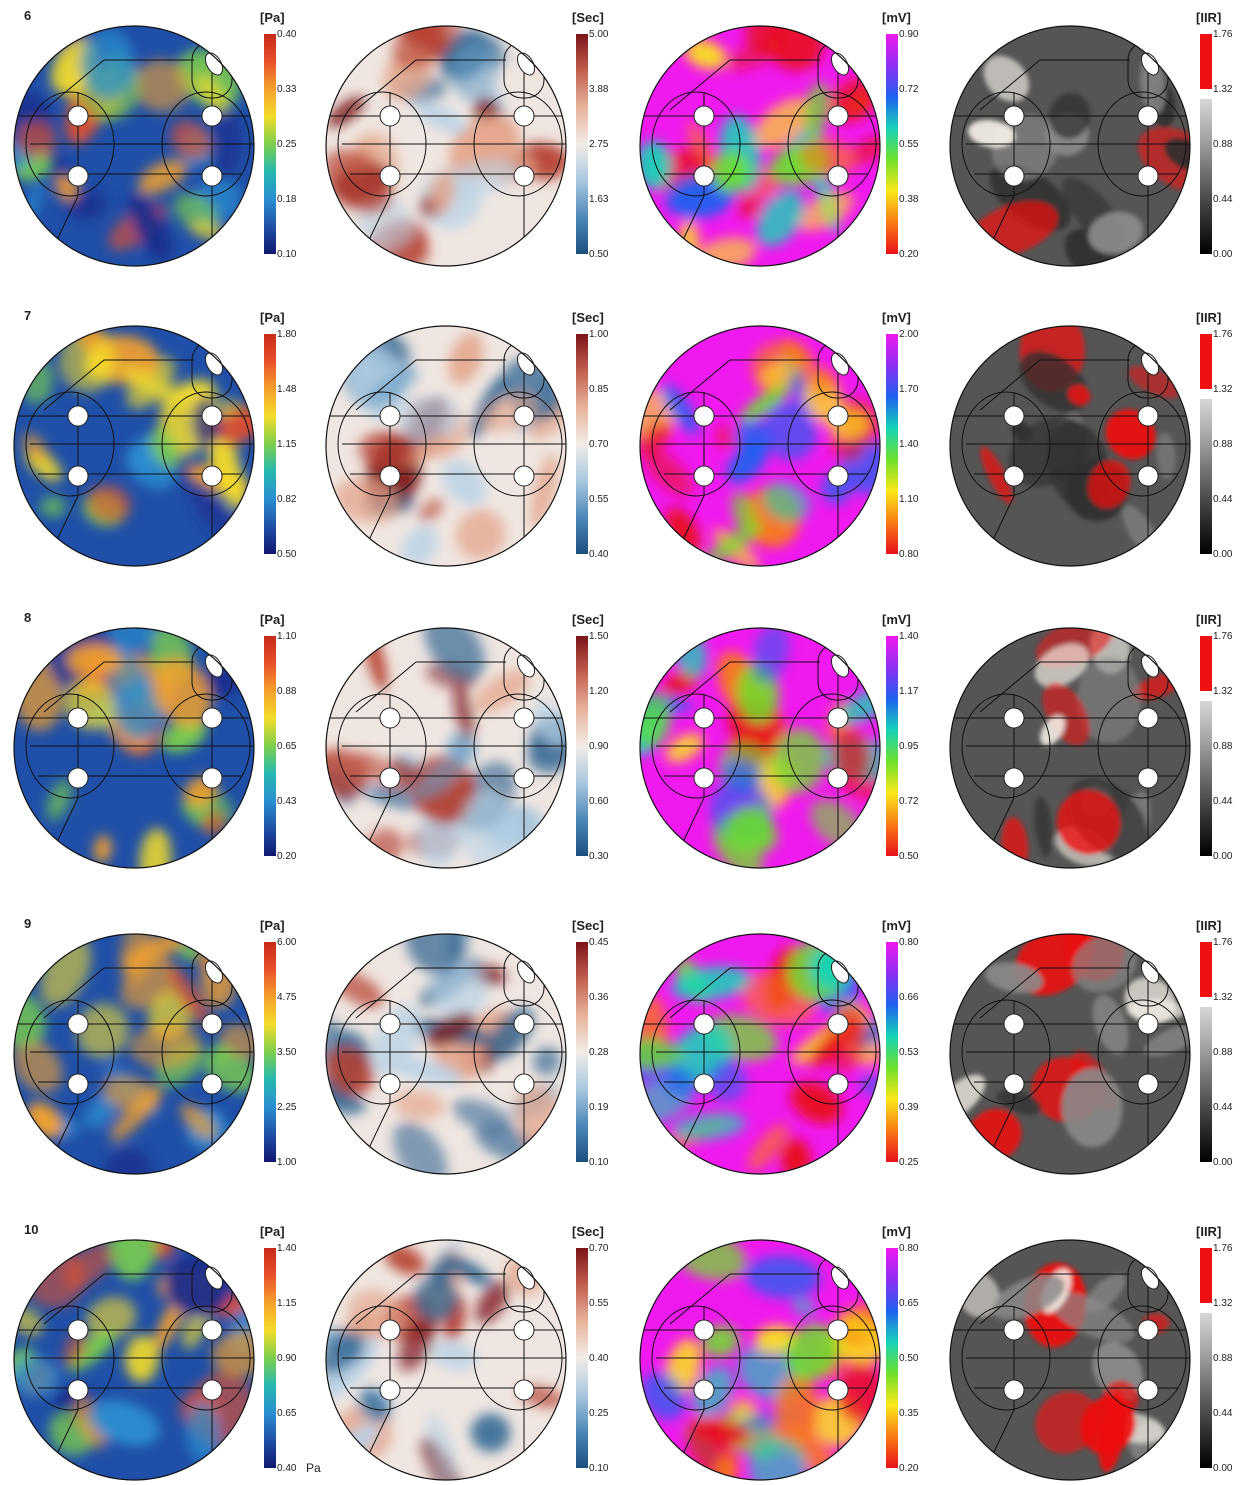 Image resolution: width=1245 pixels, height=1485 pixels. What do you see at coordinates (1091, 747) in the screenshot?
I see `panel-iir-row-8: [IIR]1.761.320.880.440.00` at bounding box center [1091, 747].